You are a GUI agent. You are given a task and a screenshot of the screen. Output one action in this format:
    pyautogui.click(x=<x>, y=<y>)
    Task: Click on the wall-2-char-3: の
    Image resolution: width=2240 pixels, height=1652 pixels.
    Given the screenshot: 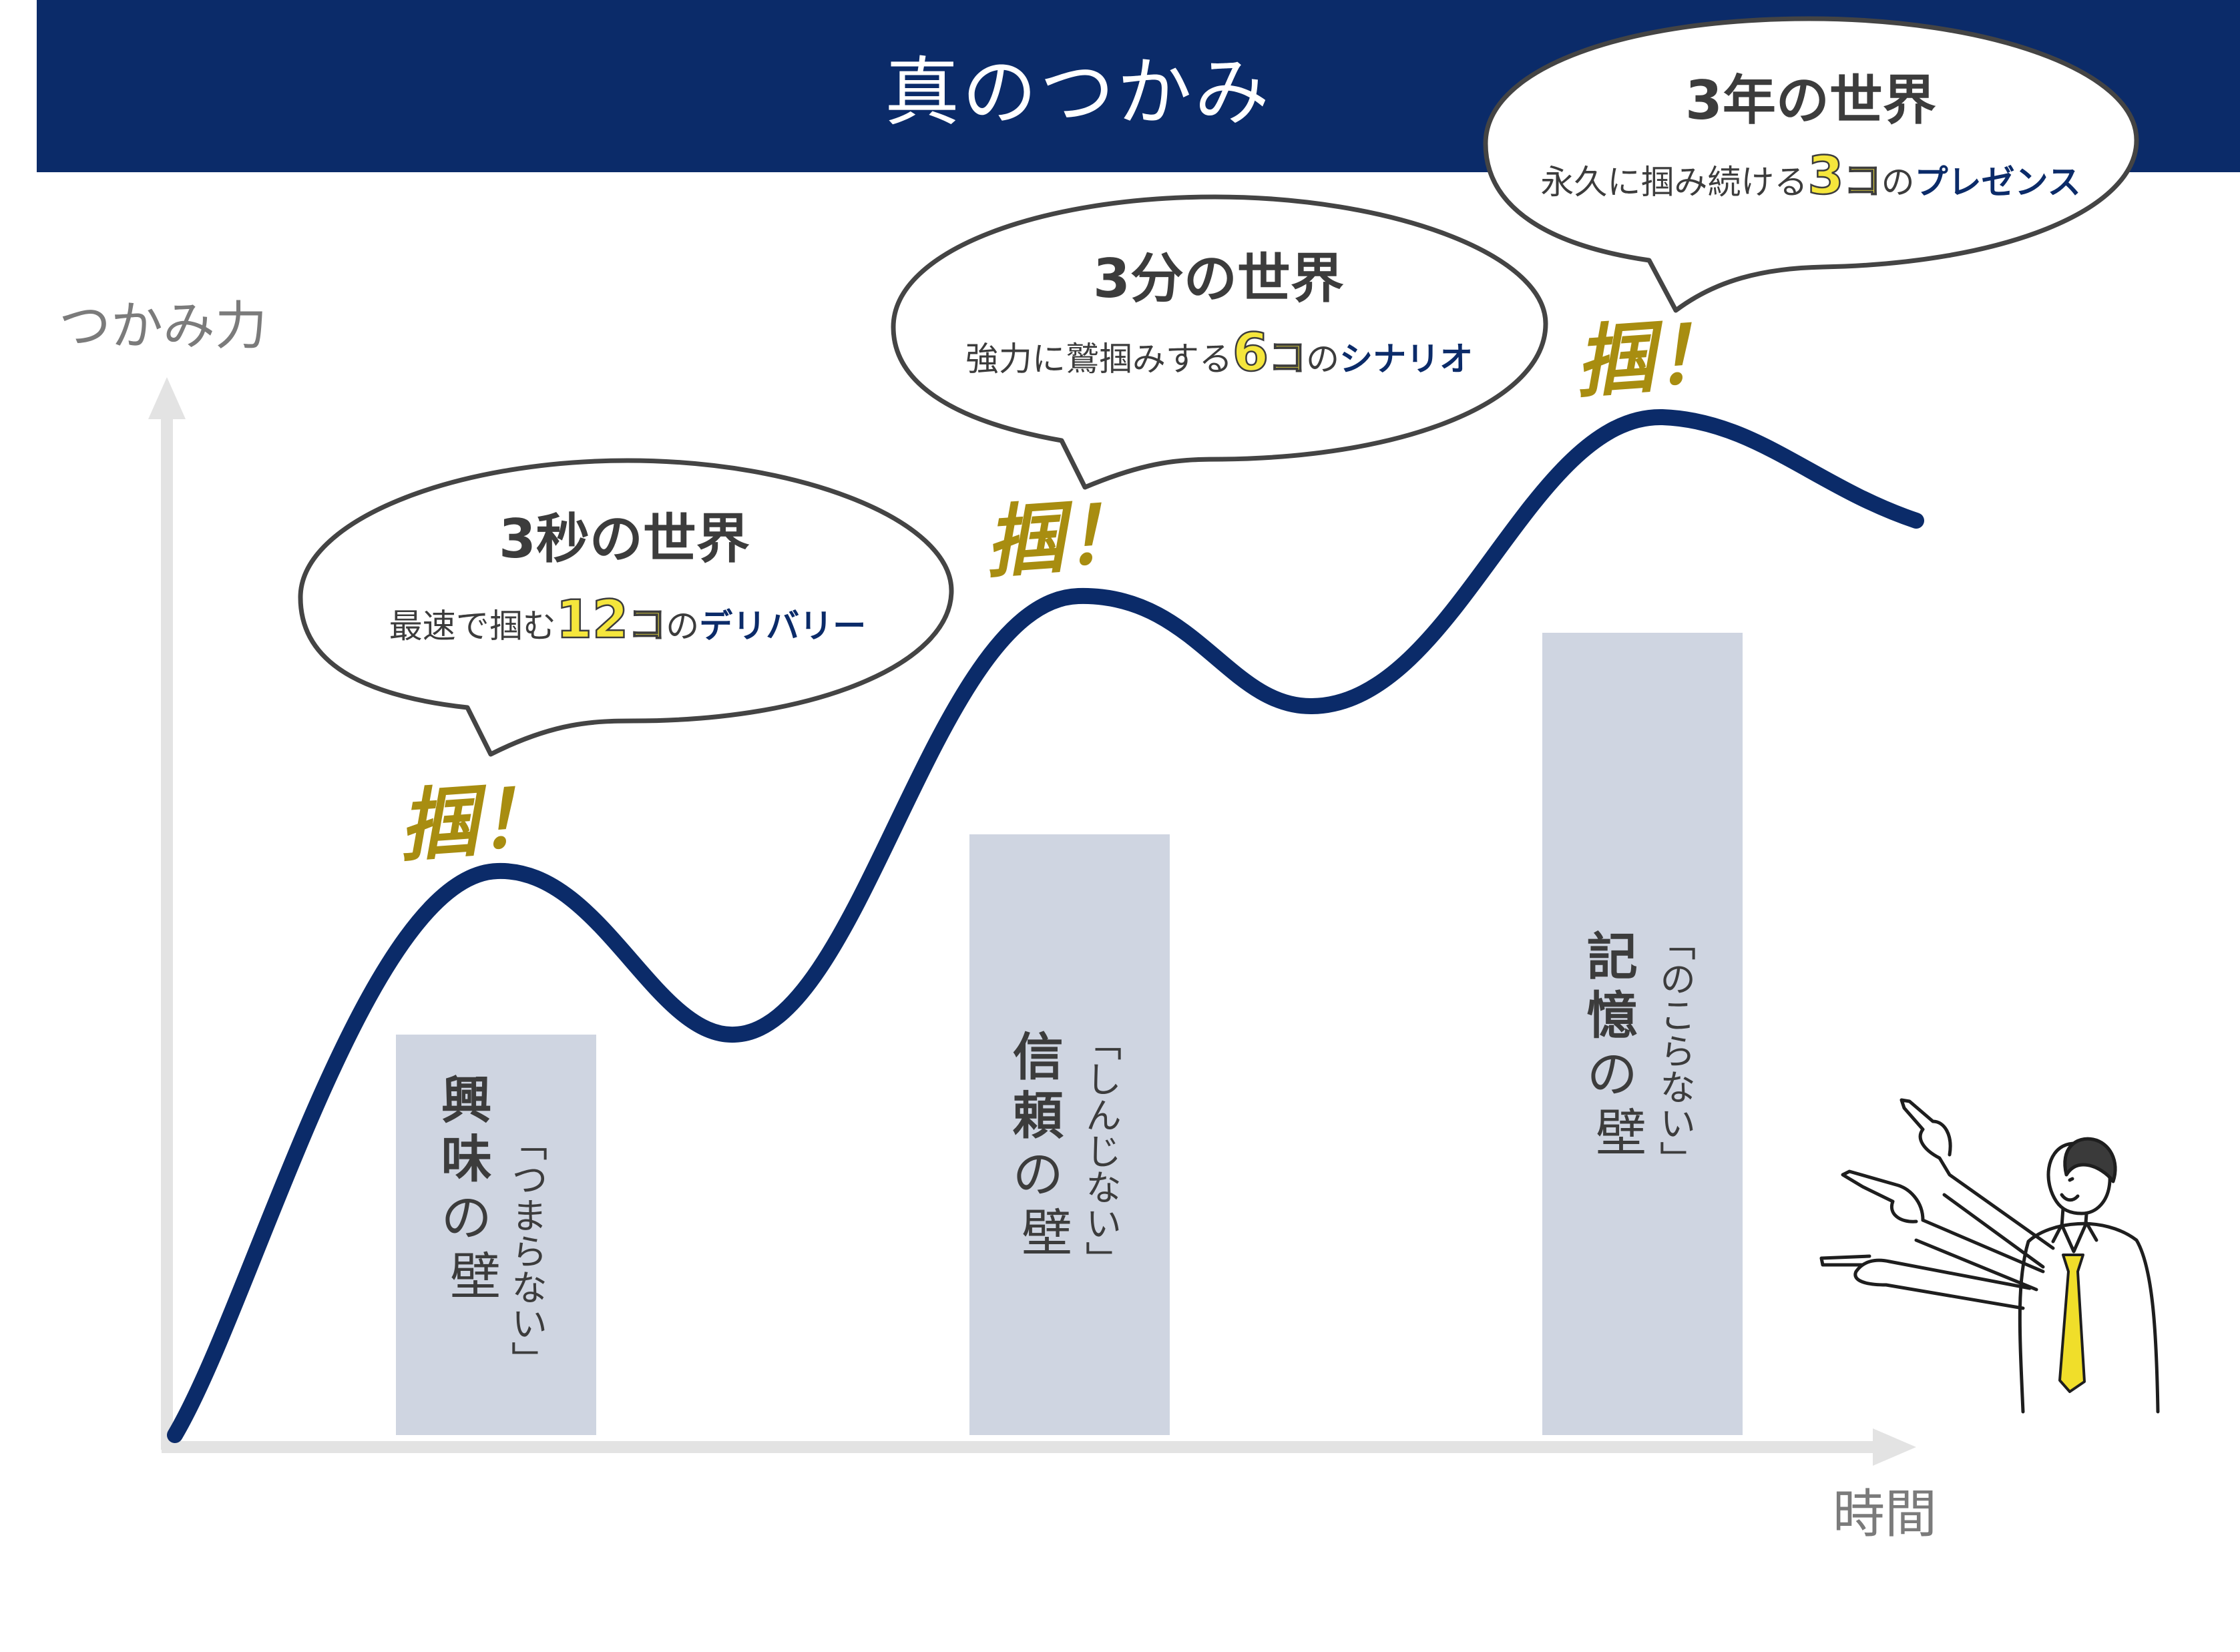 What is the action you would take?
    pyautogui.click(x=1038, y=1174)
    